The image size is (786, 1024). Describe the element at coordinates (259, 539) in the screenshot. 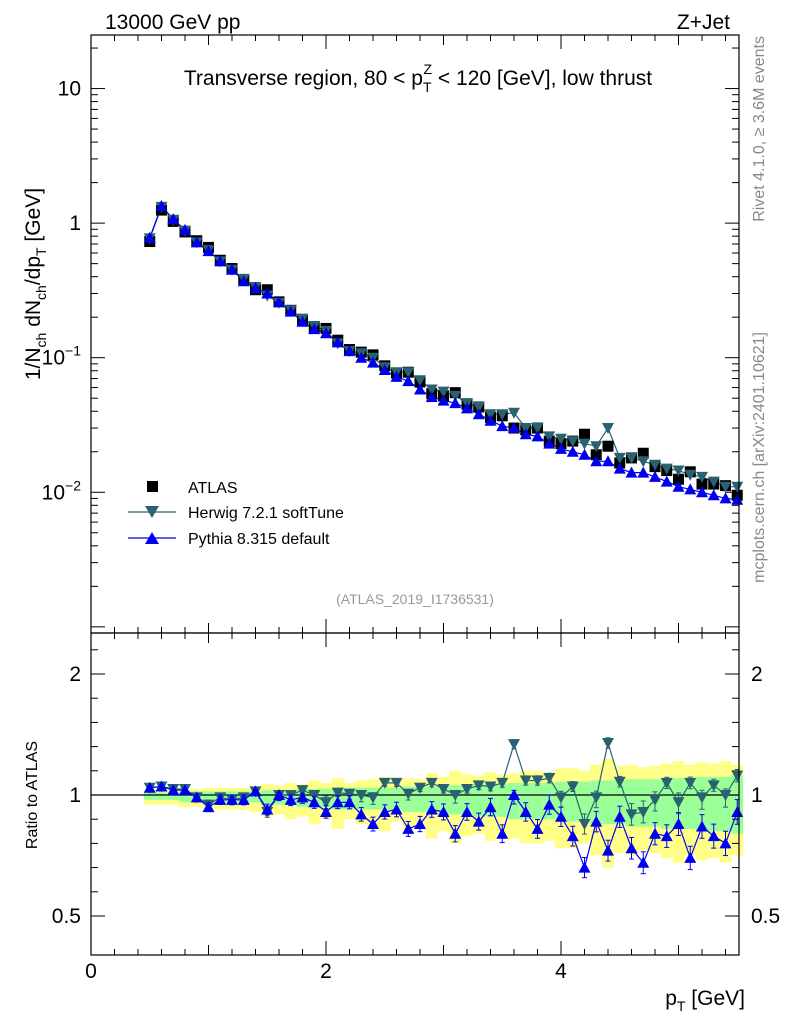

I see `legend-pythia-label: Pythia 8.315 default` at that location.